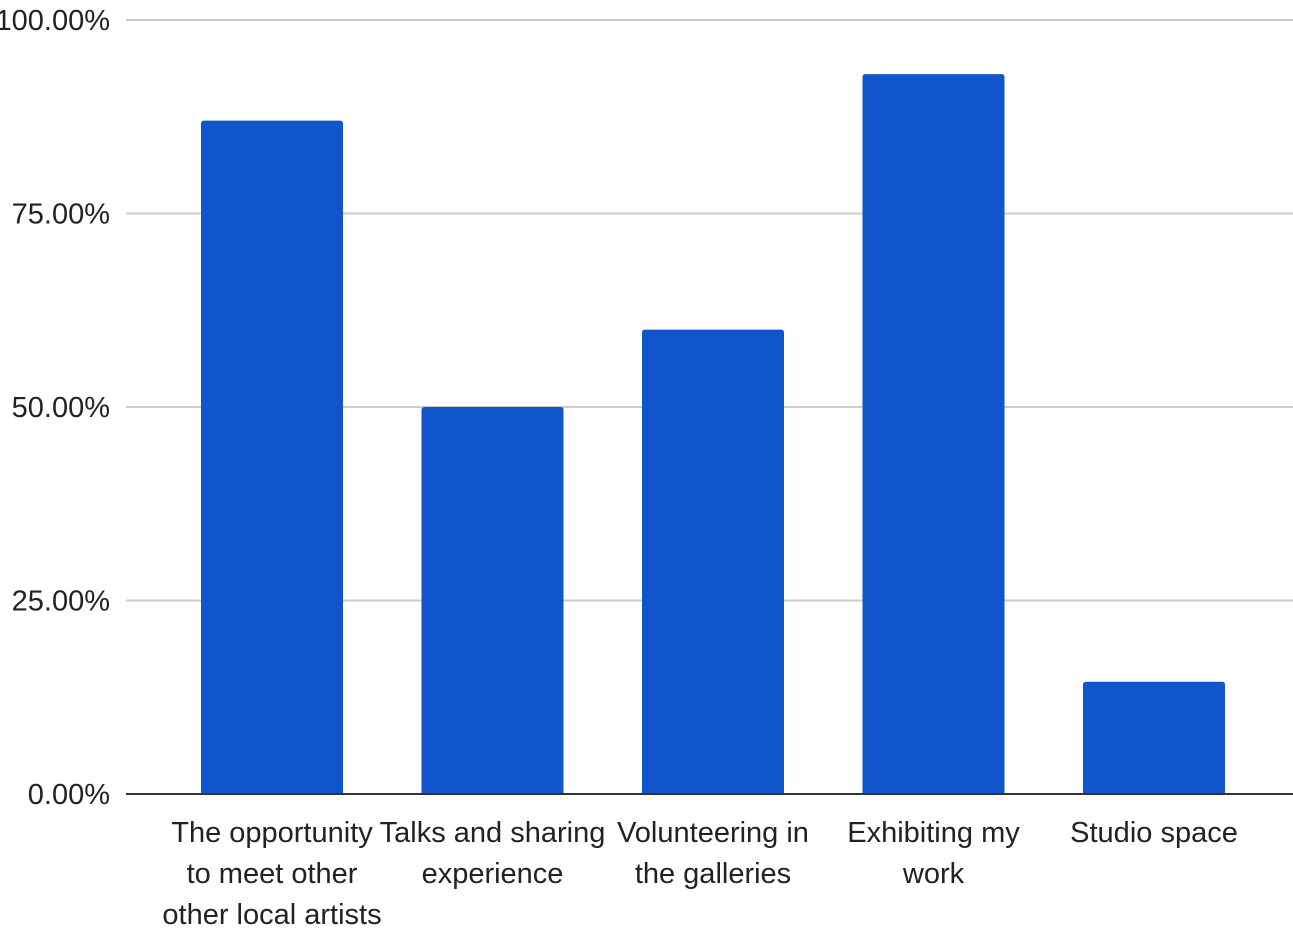  Describe the element at coordinates (933, 833) in the screenshot. I see `x-tick-label-line: Exhibiting my` at that location.